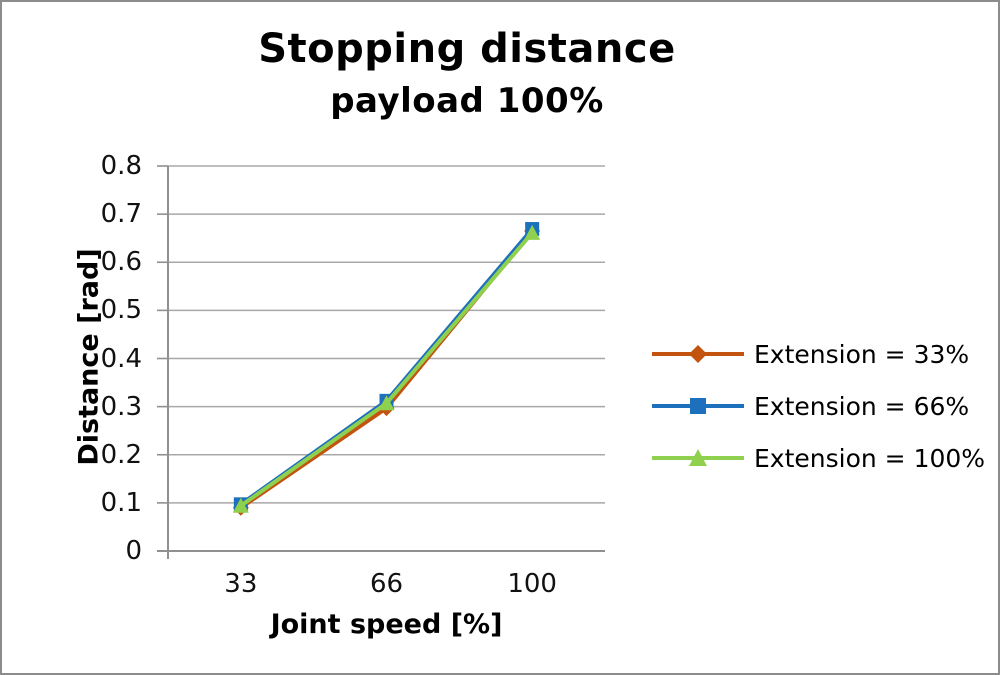 The height and width of the screenshot is (675, 1000). What do you see at coordinates (121, 358) in the screenshot?
I see `y-tick-label: 0.4` at bounding box center [121, 358].